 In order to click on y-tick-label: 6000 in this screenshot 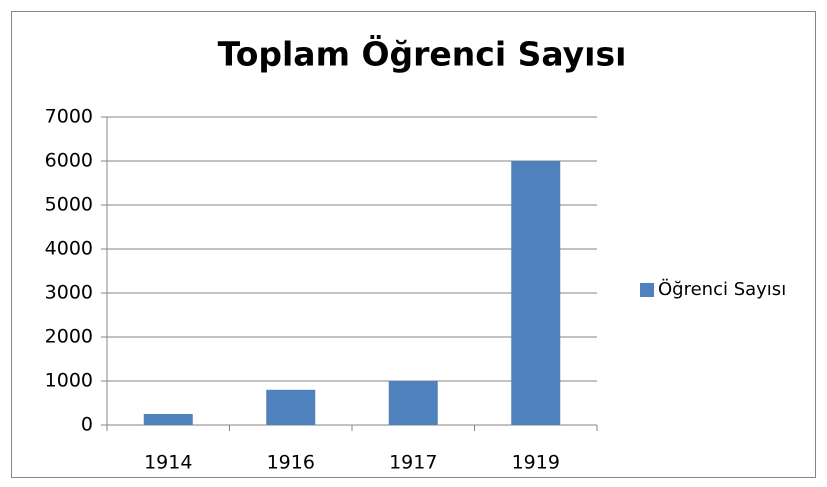, I will do `click(69, 161)`.